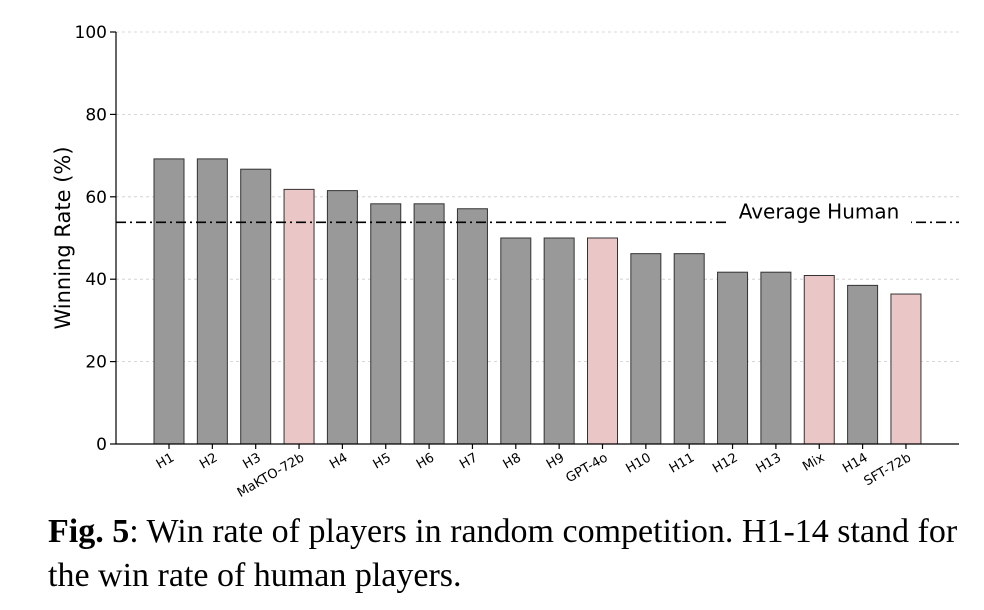  Describe the element at coordinates (208, 461) in the screenshot. I see `x-tick-label-h2: H2` at that location.